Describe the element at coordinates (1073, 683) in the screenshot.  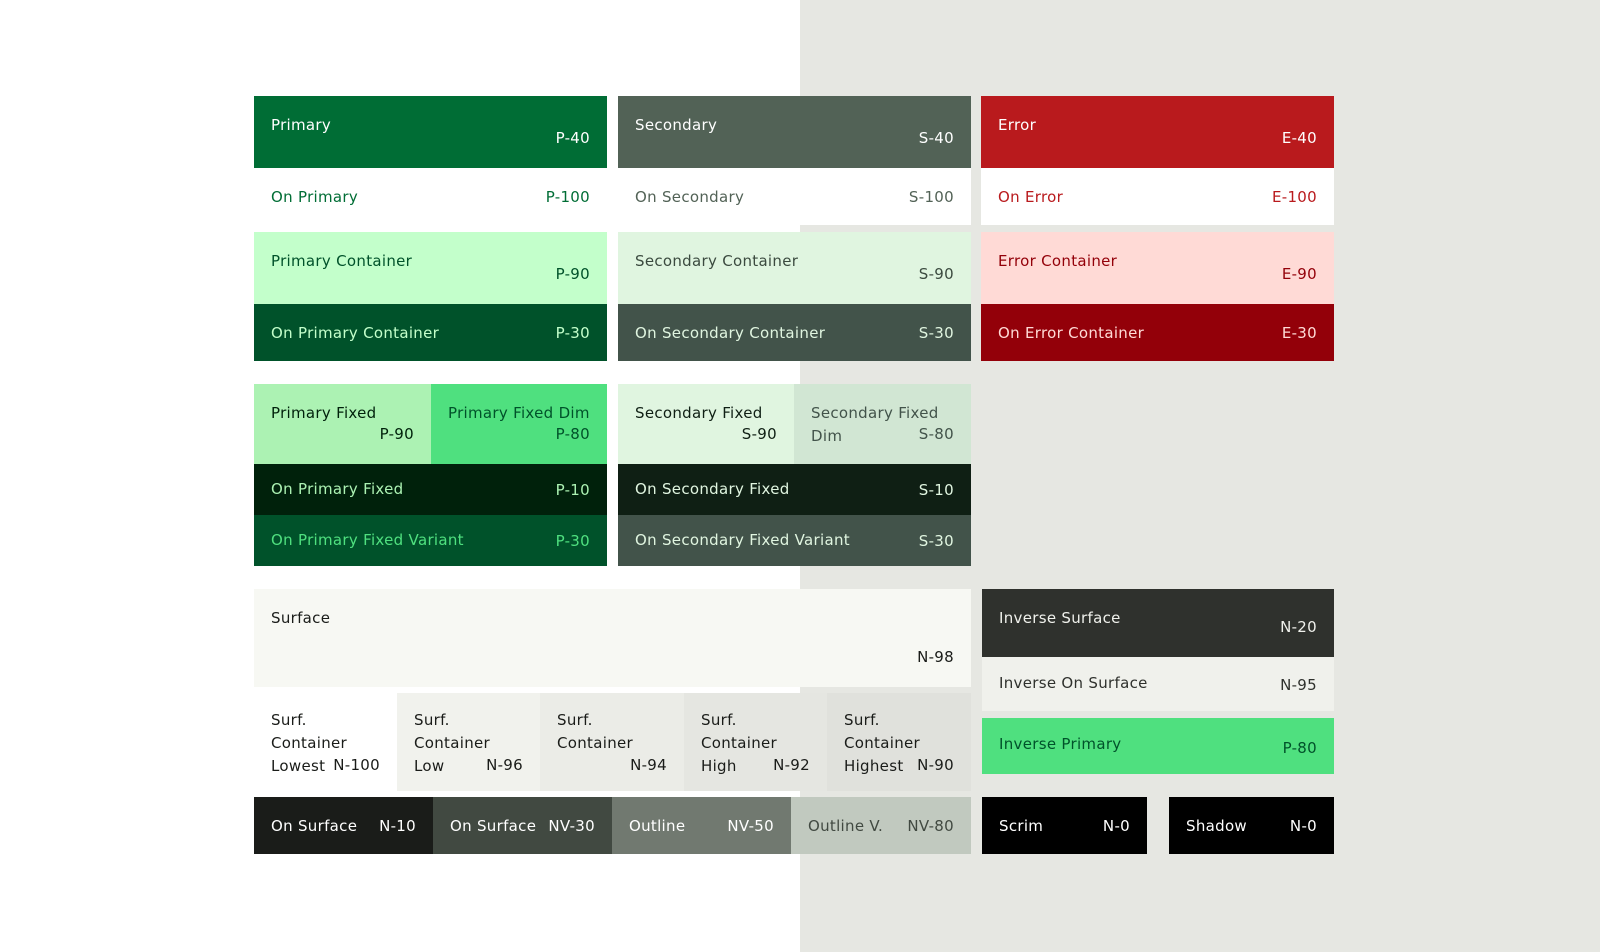
I see `swatch-name: Inverse On Surface` at that location.